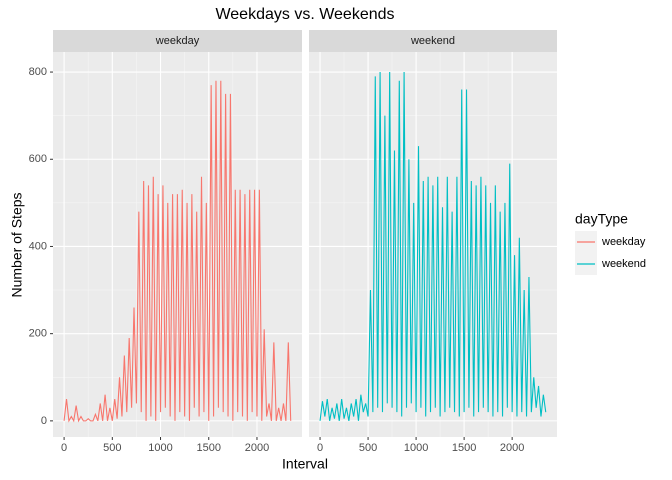 The image size is (672, 480). What do you see at coordinates (623, 264) in the screenshot?
I see `legend-label: weekend` at bounding box center [623, 264].